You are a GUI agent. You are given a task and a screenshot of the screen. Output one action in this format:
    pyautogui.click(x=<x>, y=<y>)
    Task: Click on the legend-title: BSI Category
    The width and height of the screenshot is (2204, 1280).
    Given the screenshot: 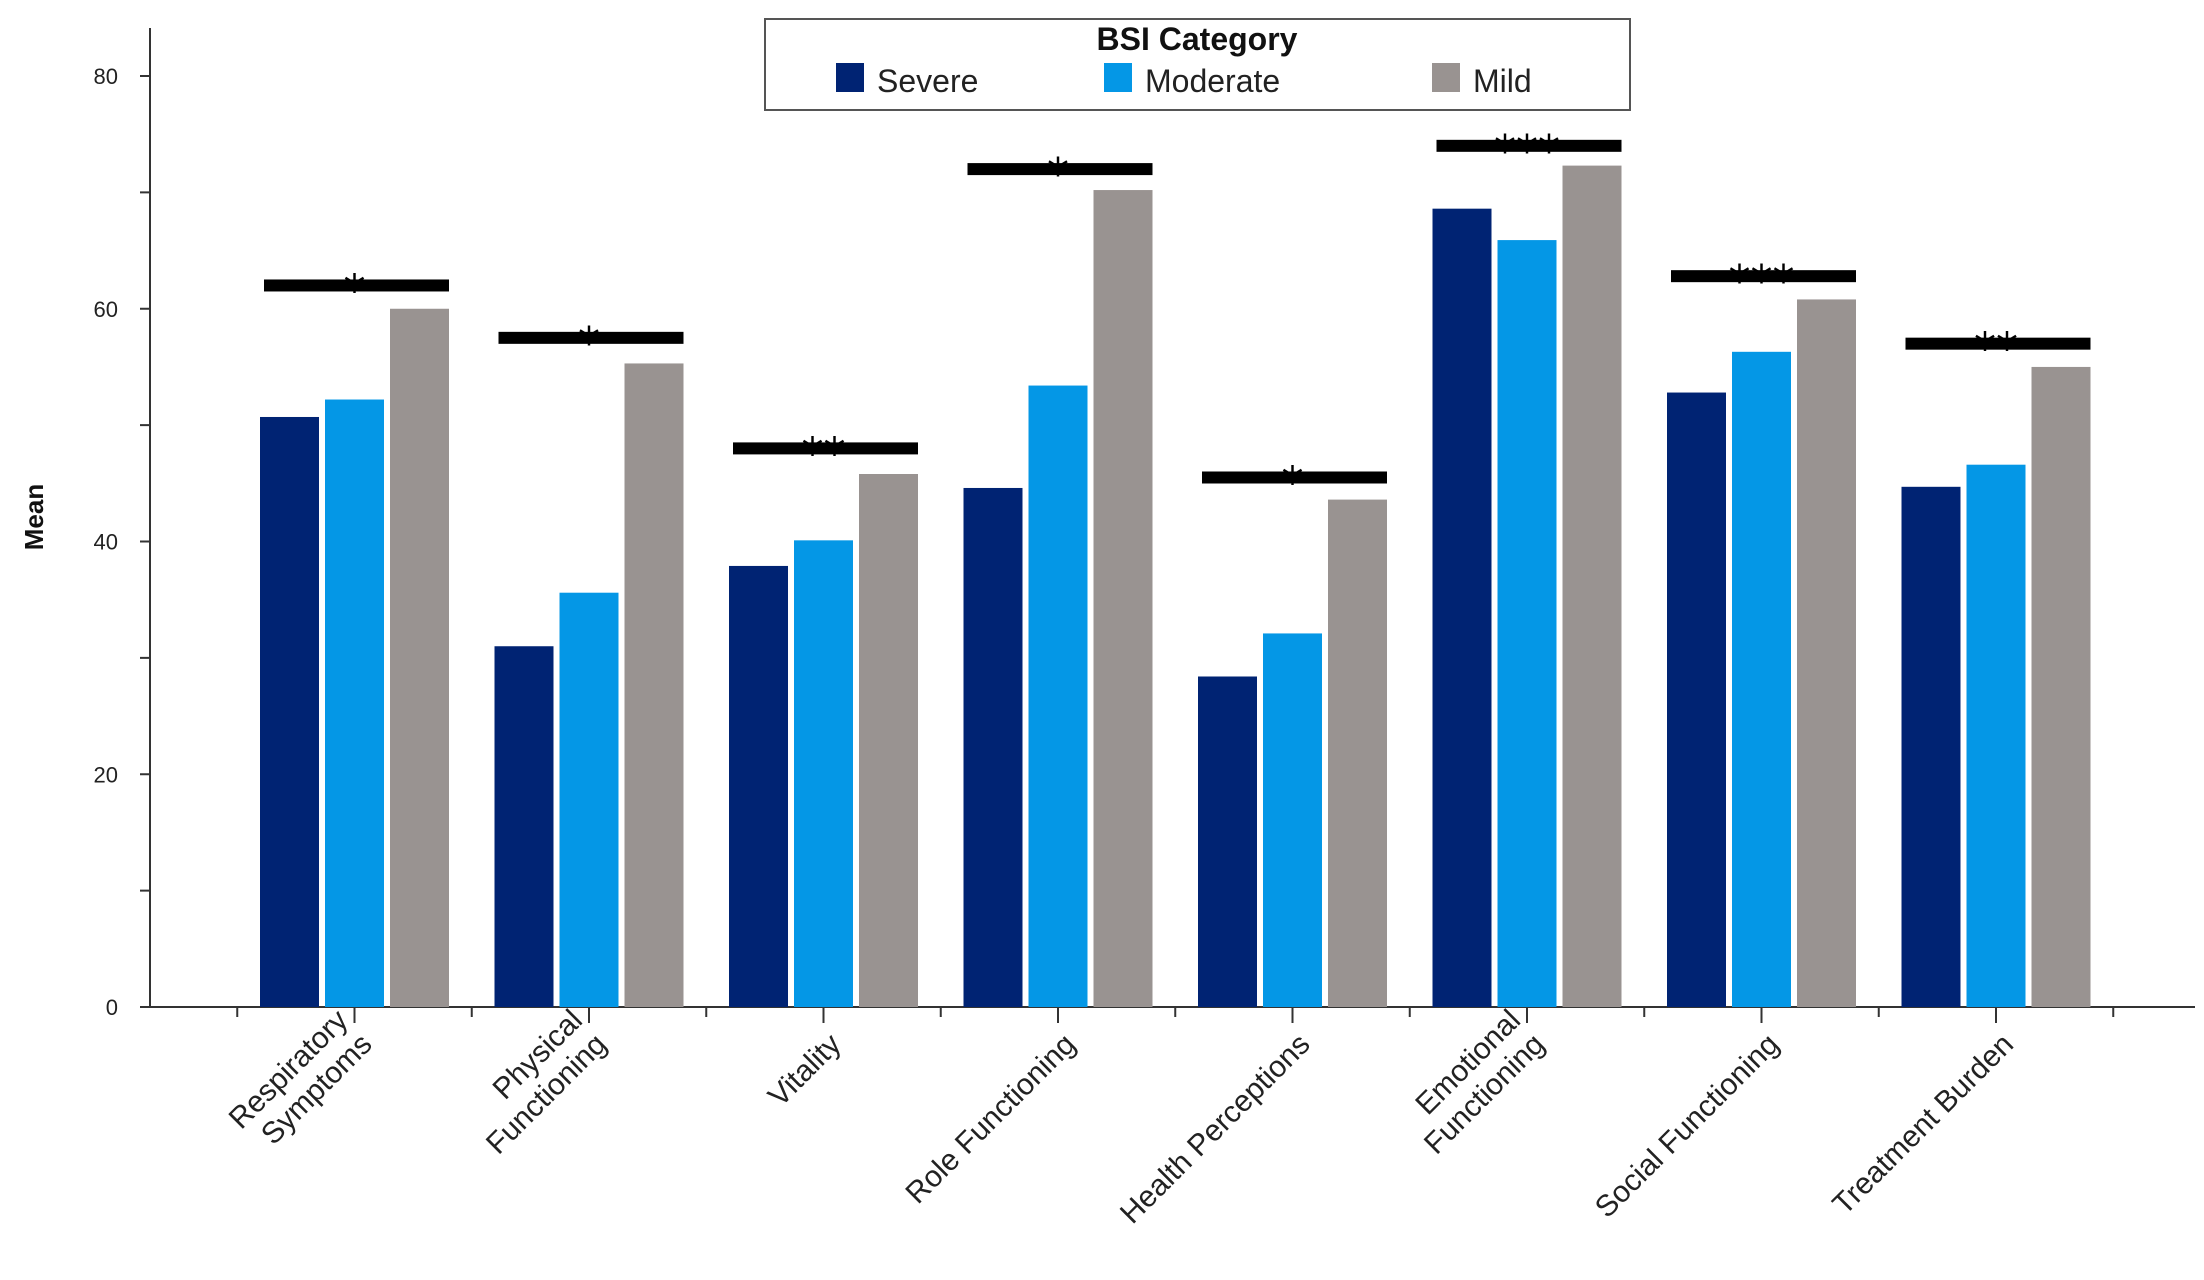 What is the action you would take?
    pyautogui.click(x=1197, y=39)
    